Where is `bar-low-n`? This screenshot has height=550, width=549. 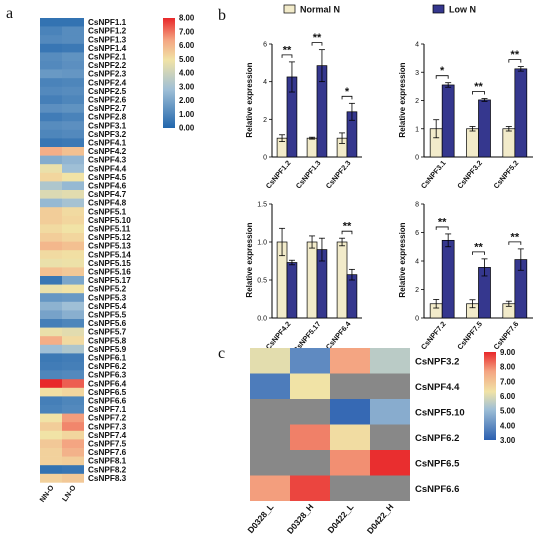
bar-low-n is located at coordinates (292, 290).